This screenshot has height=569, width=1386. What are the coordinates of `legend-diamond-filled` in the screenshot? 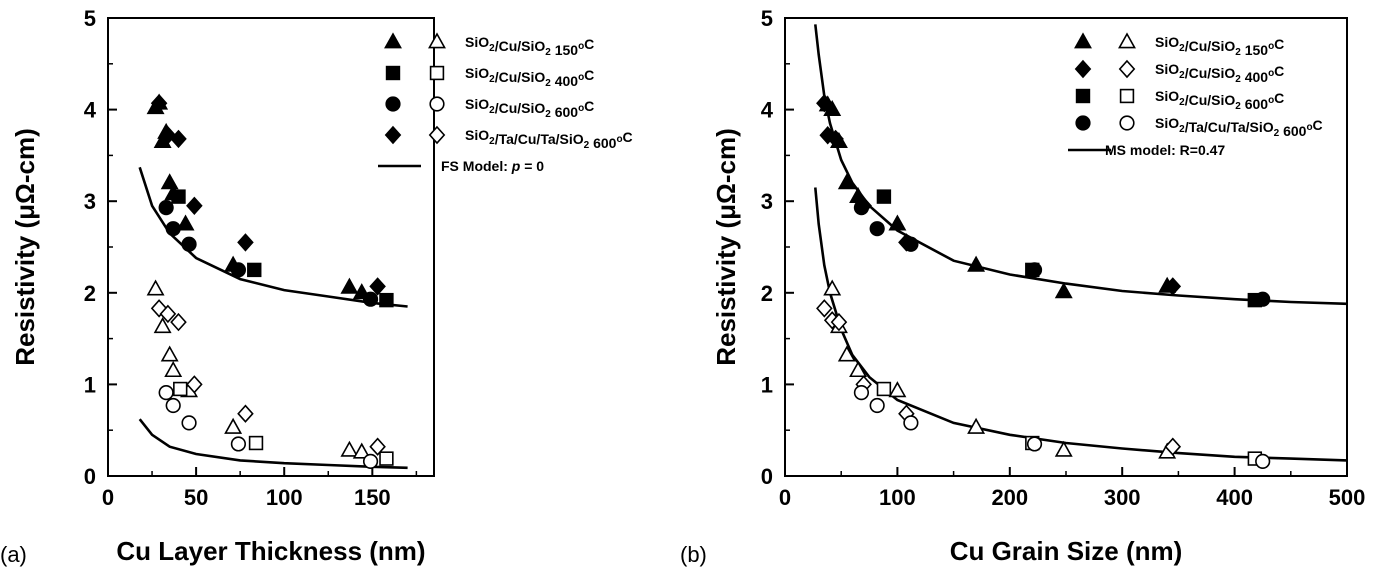 It's located at (1083, 69).